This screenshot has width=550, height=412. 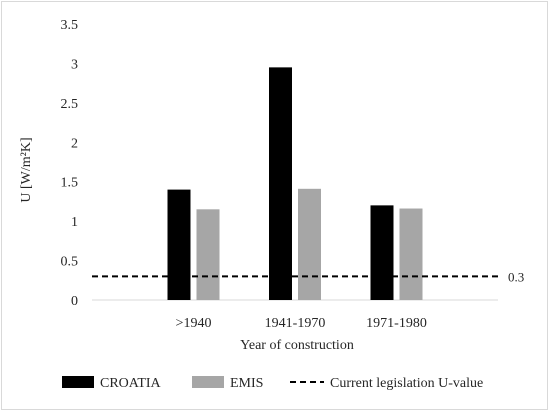 I want to click on y-tick-label: 2.5, so click(x=70, y=104).